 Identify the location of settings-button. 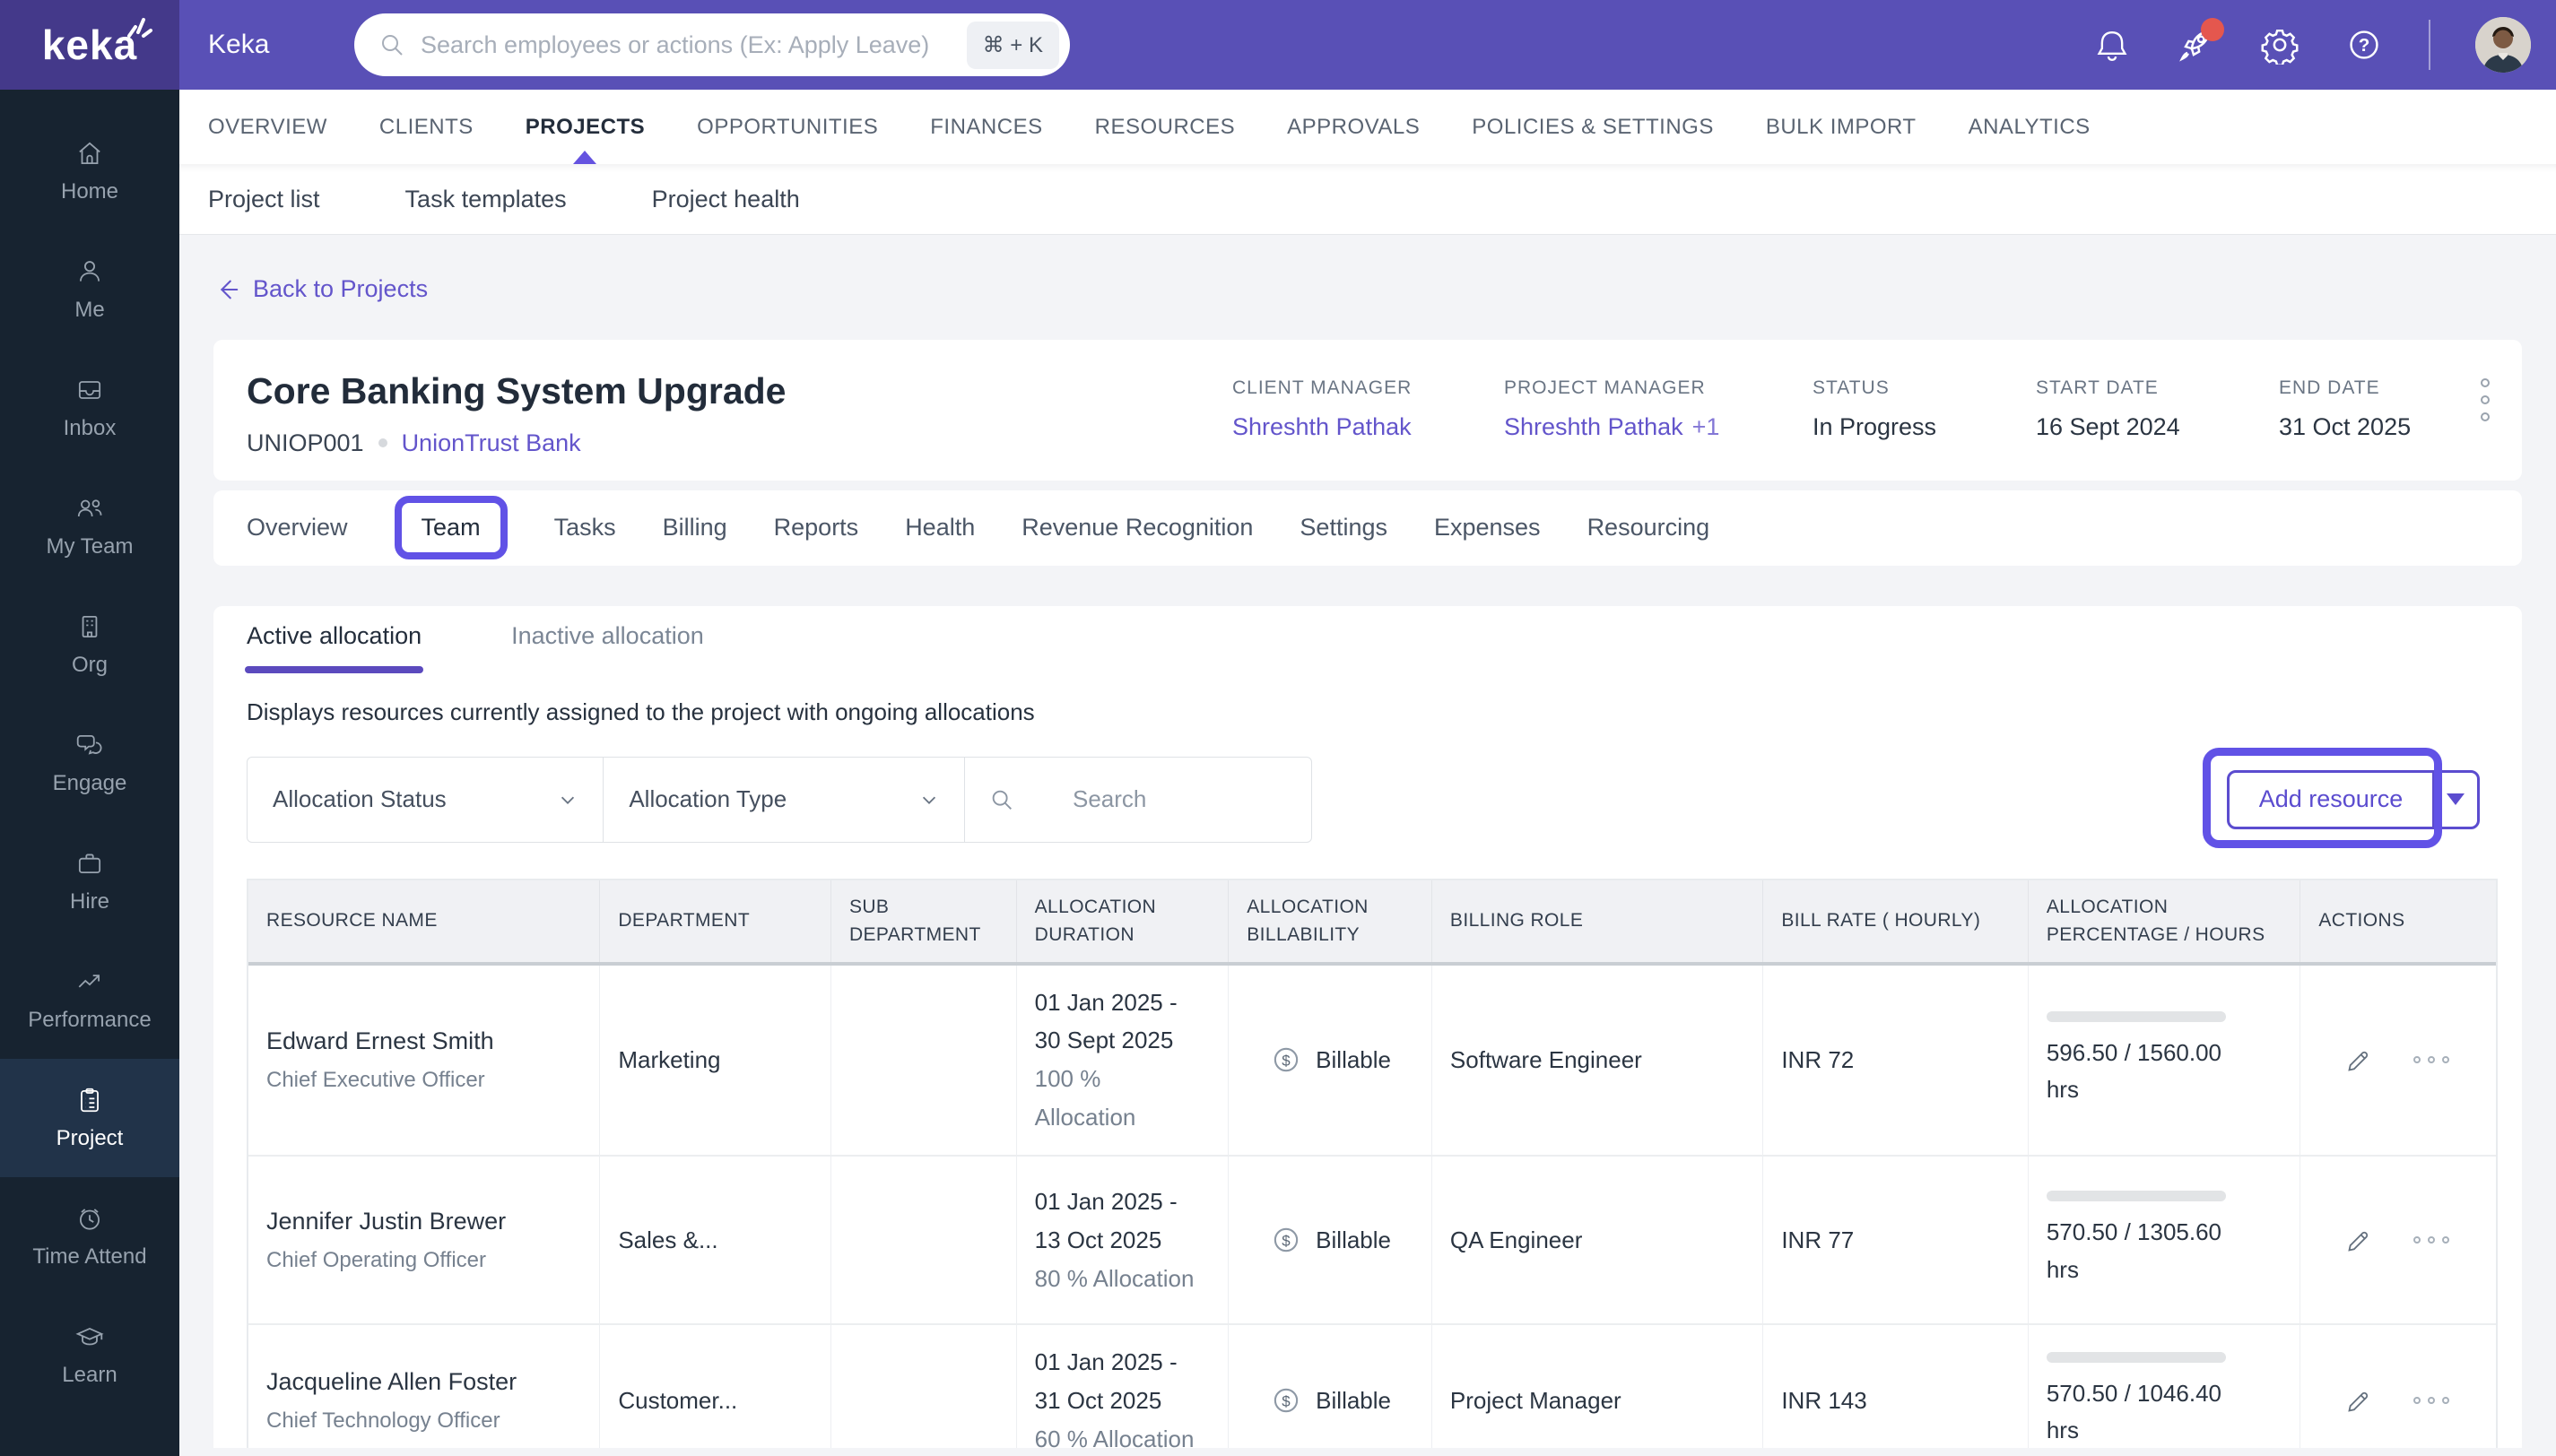
(2280, 45).